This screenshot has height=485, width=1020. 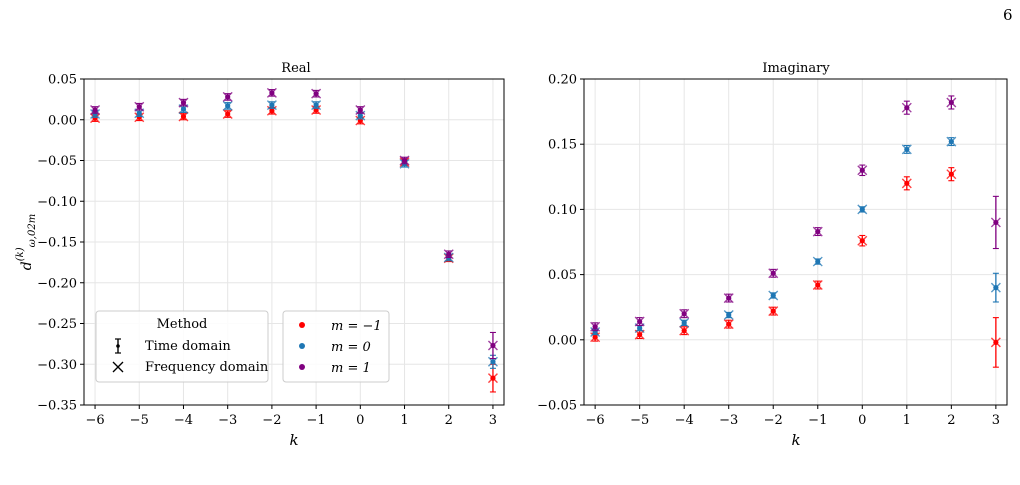 What do you see at coordinates (271, 420) in the screenshot?
I see `x-tick-label: −2` at bounding box center [271, 420].